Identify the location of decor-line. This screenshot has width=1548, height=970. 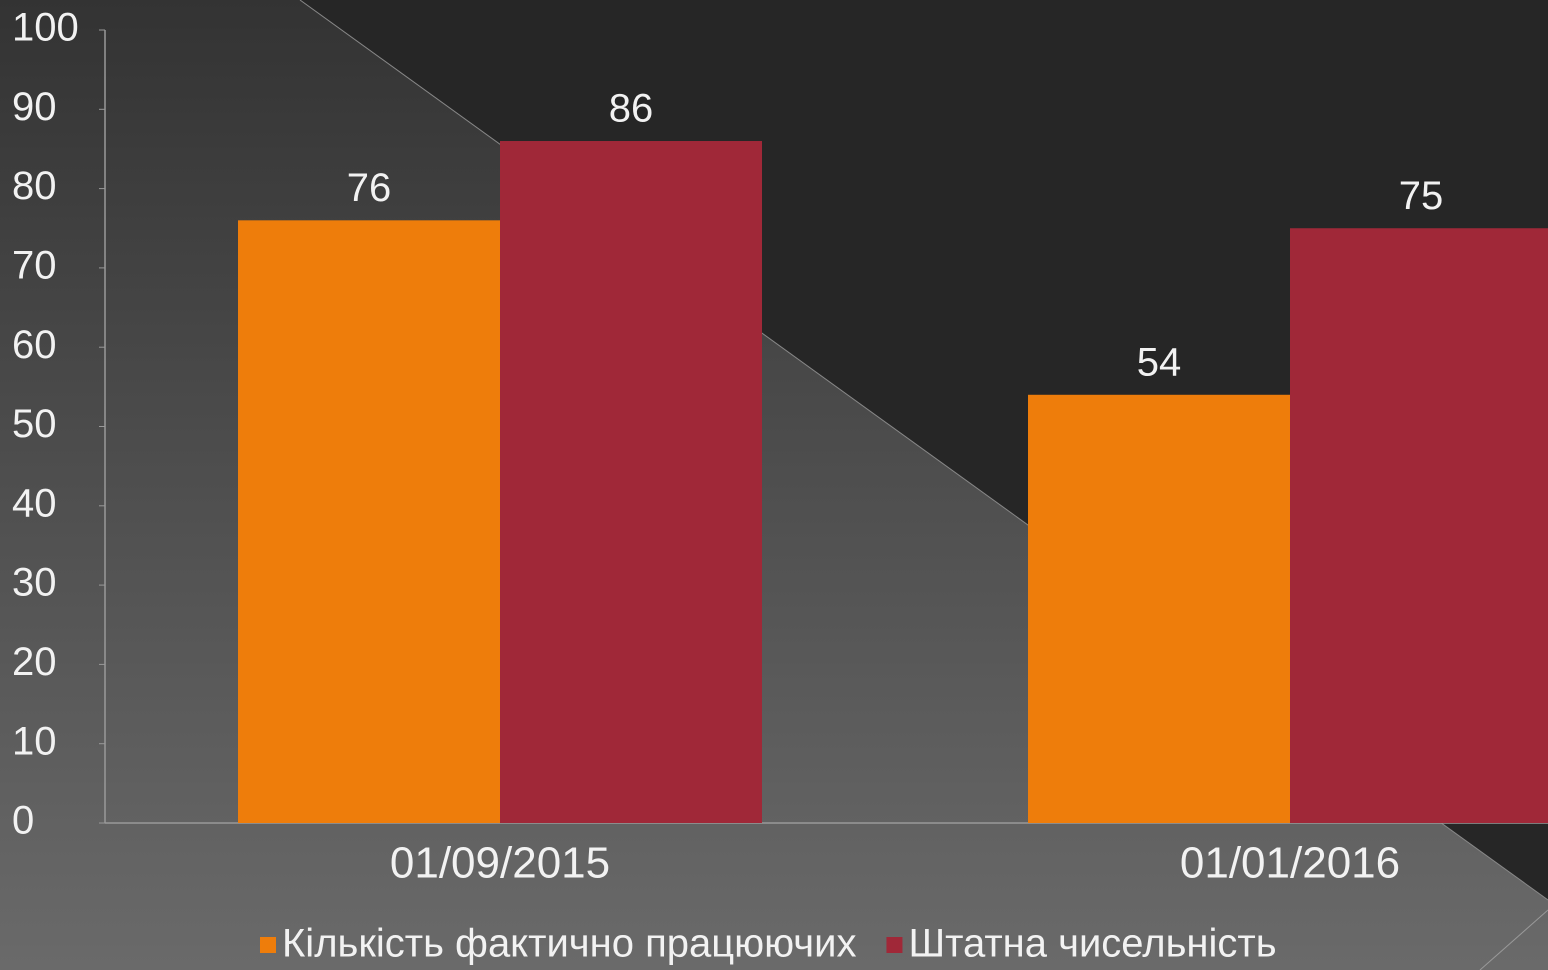
(1513, 939).